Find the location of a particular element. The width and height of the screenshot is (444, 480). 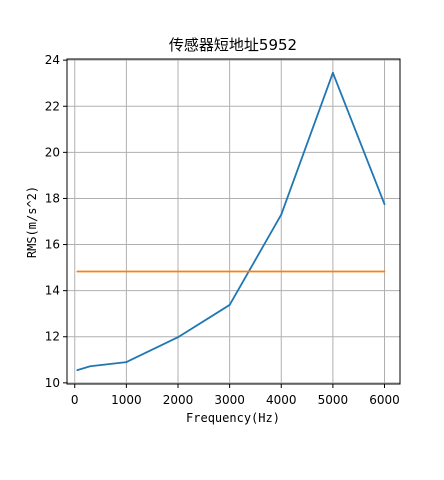

chart-title: 传感器短地址5952 is located at coordinates (233, 45).